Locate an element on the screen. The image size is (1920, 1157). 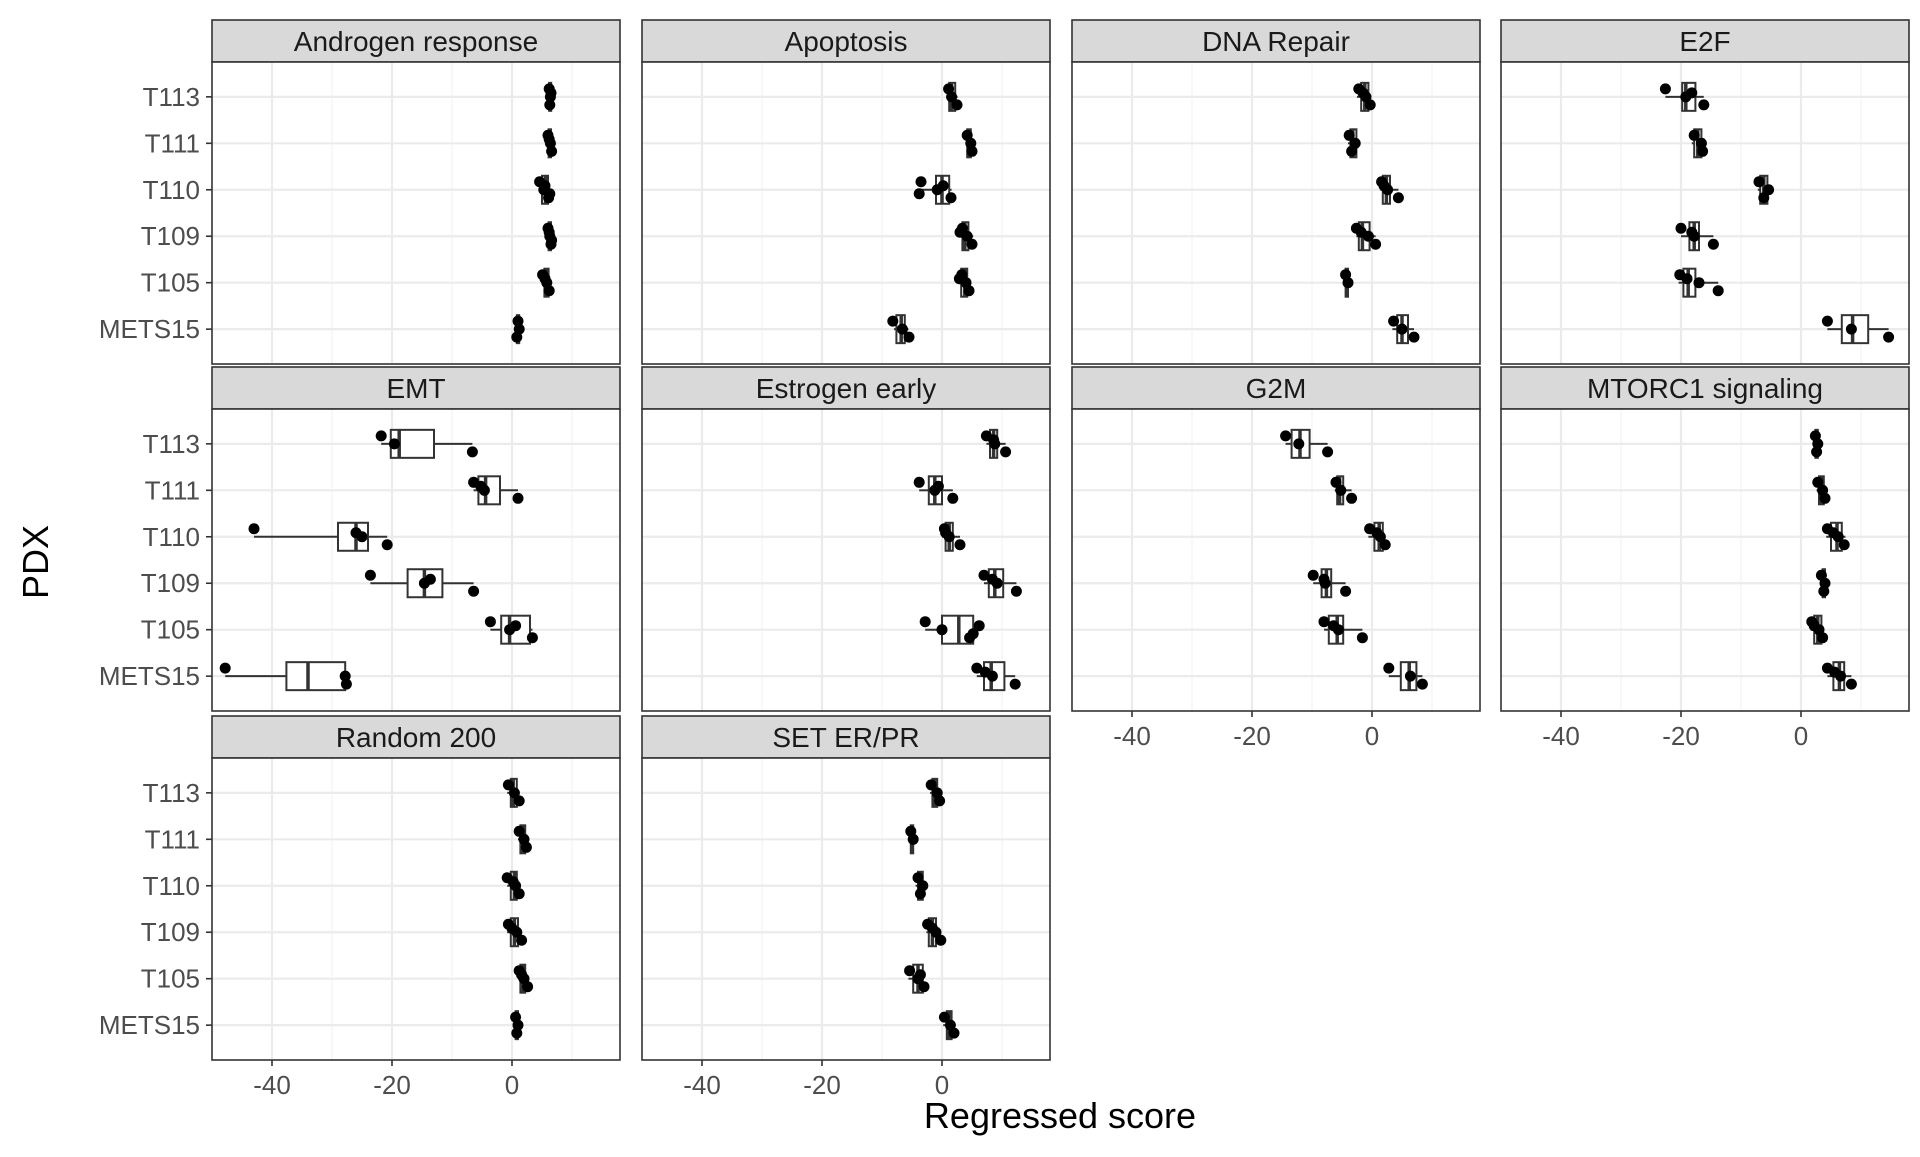
facet-title-apoptosis: Apoptosis is located at coordinates (846, 41).